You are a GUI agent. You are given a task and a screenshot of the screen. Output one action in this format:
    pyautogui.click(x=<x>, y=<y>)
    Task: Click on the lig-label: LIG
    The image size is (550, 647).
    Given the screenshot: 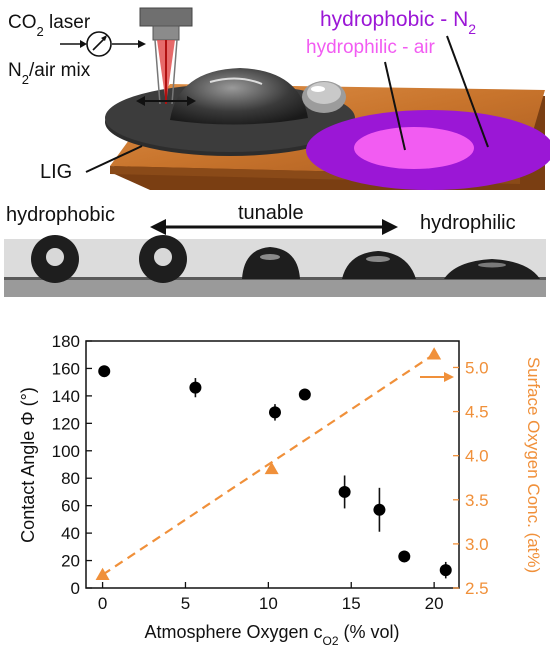 What is the action you would take?
    pyautogui.click(x=56, y=172)
    